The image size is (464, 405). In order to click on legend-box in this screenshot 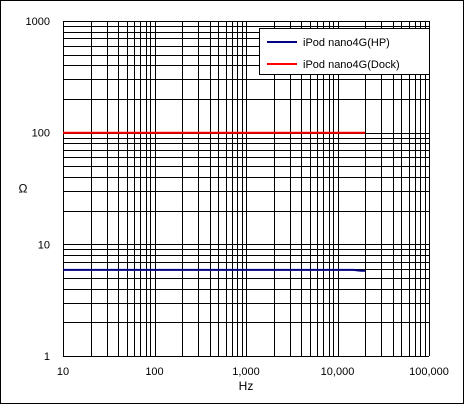, I will do `click(344, 51)`.